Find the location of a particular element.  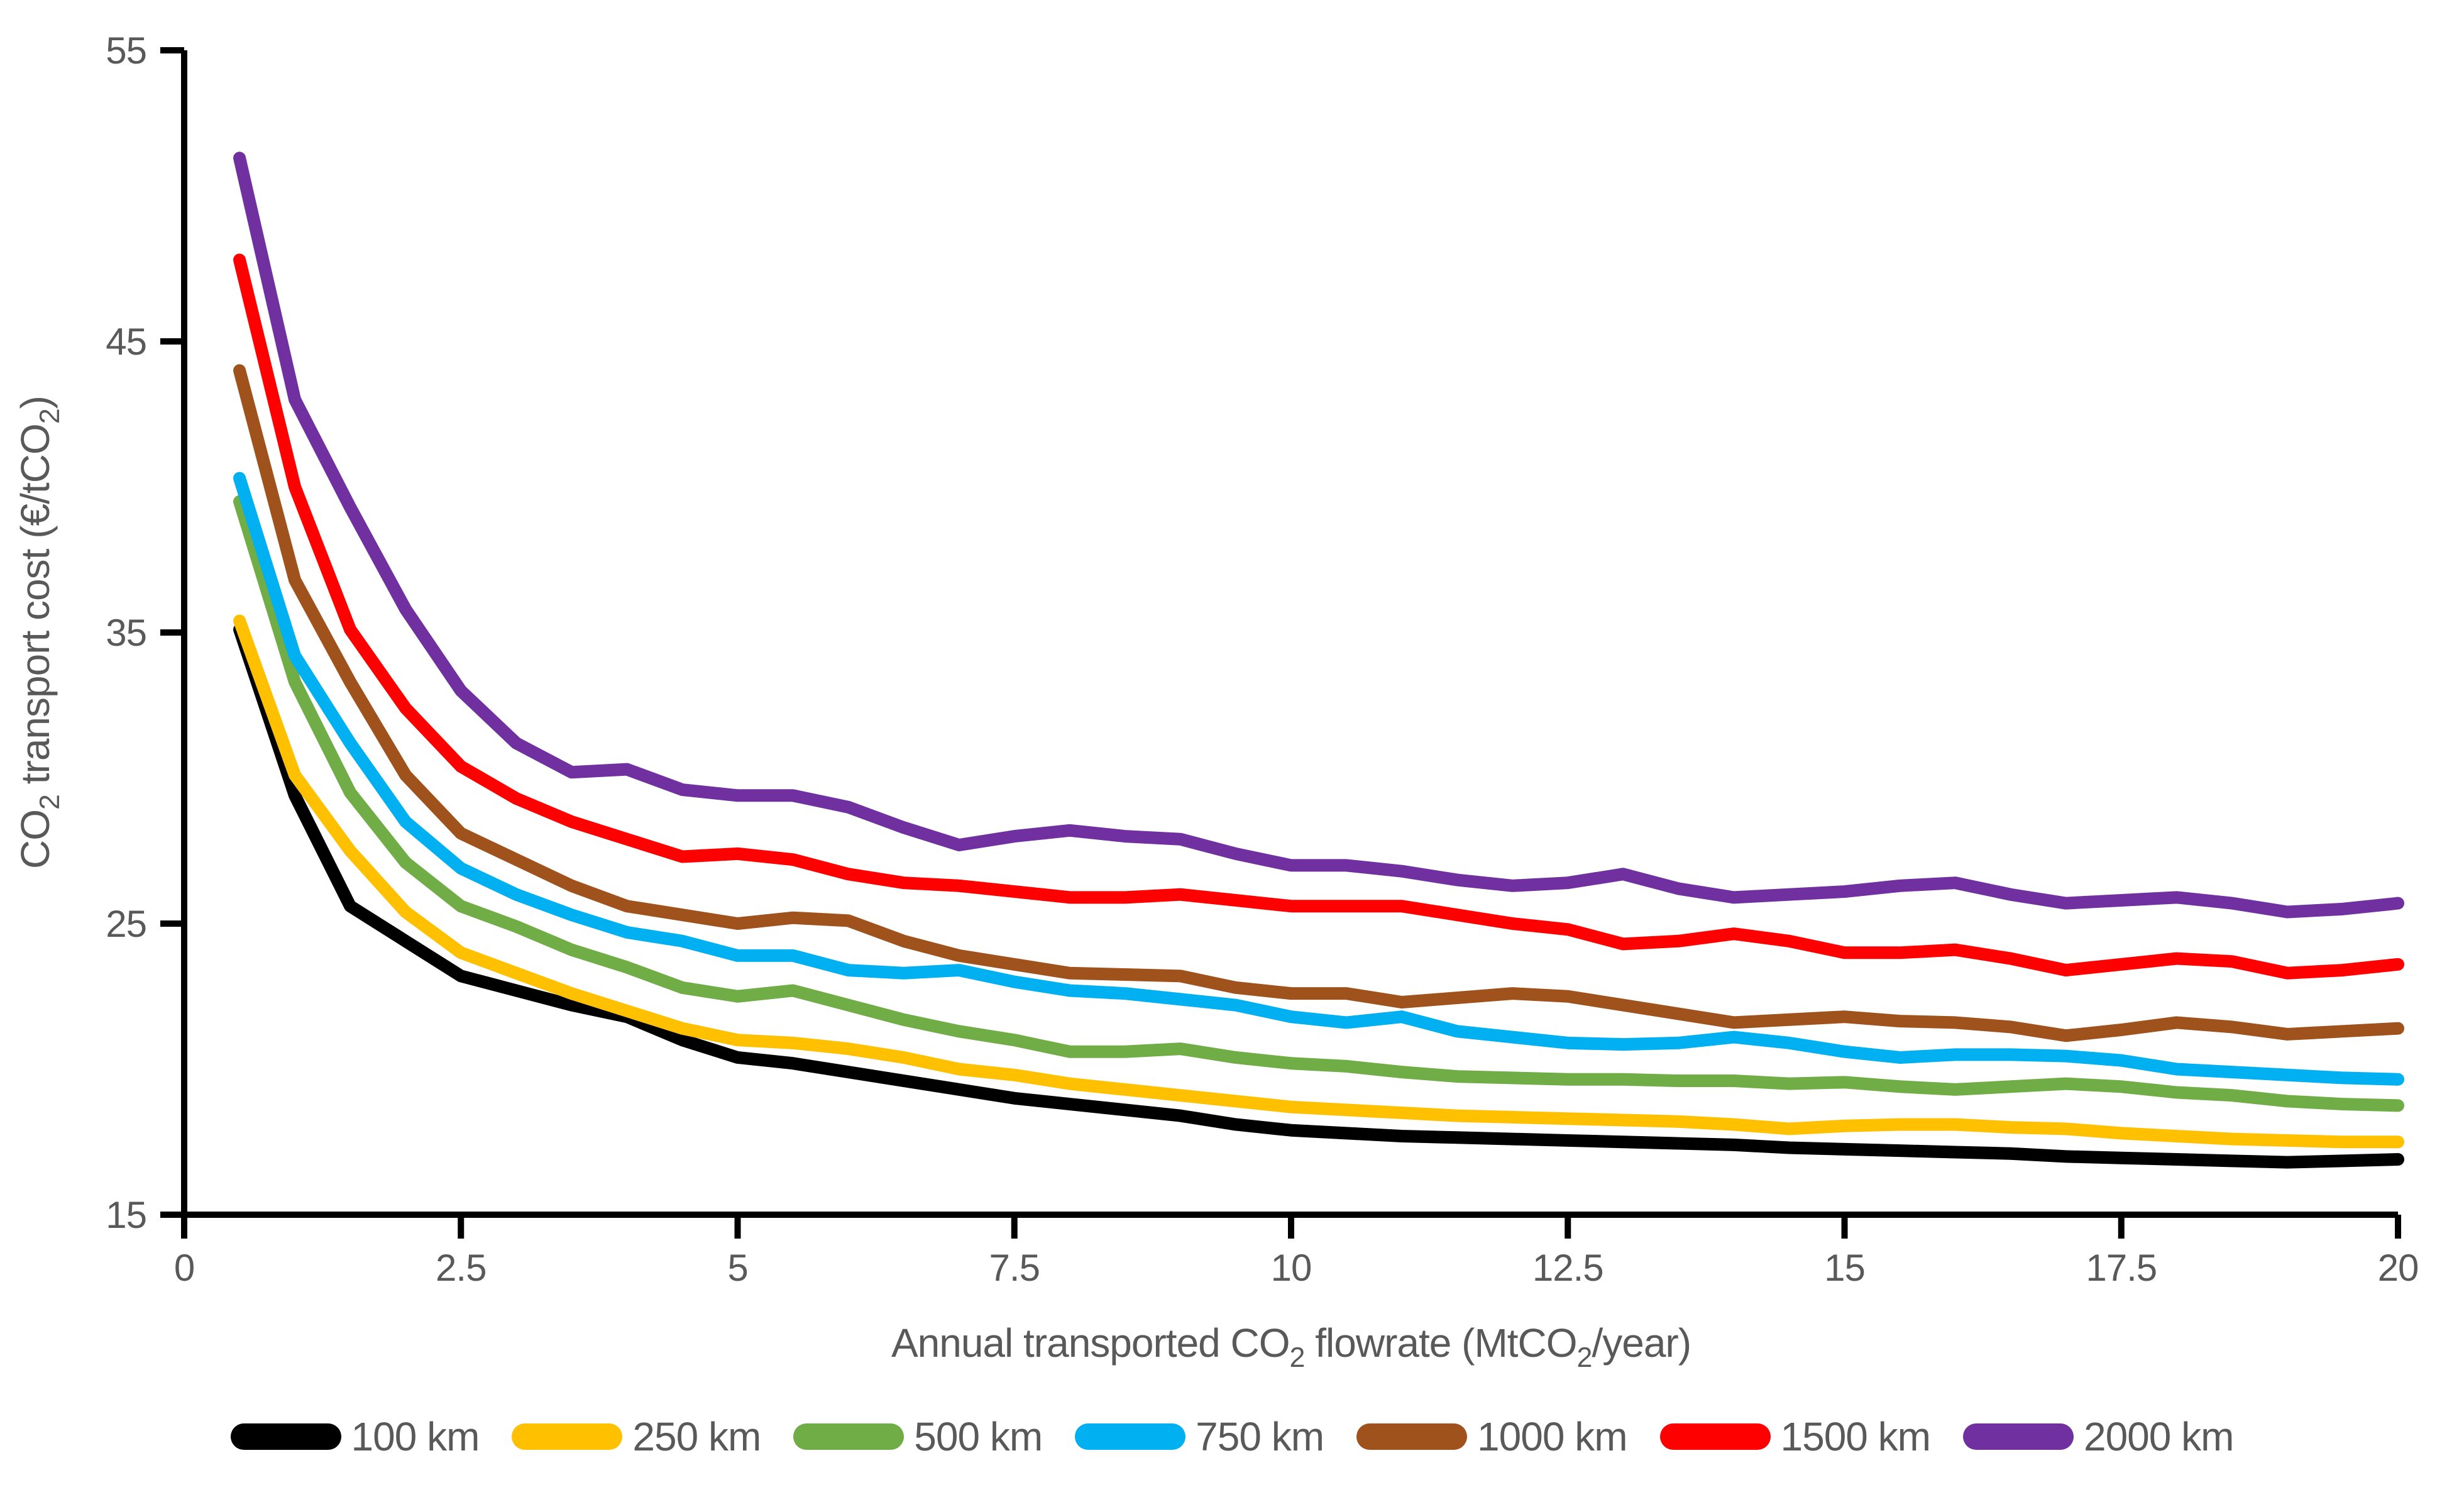

axis-title-text: Annual transported CO is located at coordinates (1090, 1343).